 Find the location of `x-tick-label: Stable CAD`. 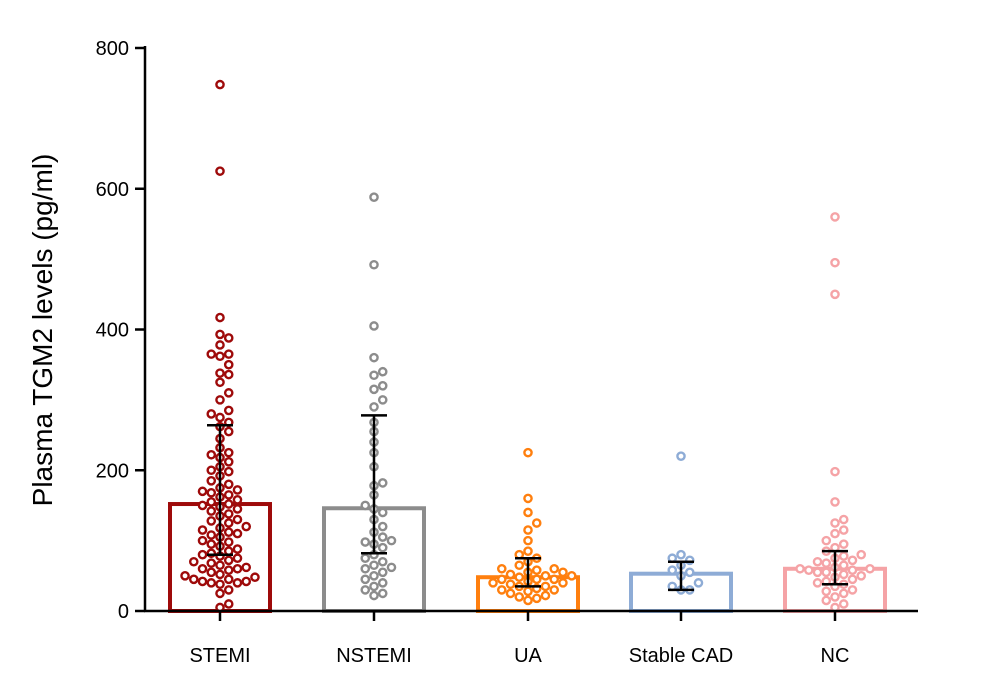

x-tick-label: Stable CAD is located at coordinates (681, 656).